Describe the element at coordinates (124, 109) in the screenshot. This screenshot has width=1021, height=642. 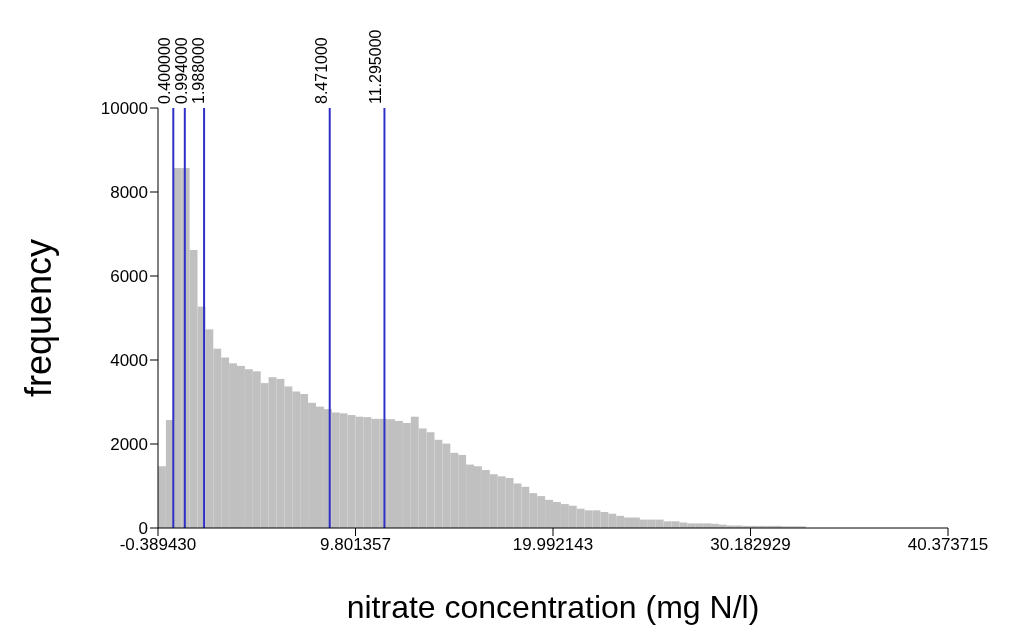
I see `y-tick-label: 10000` at that location.